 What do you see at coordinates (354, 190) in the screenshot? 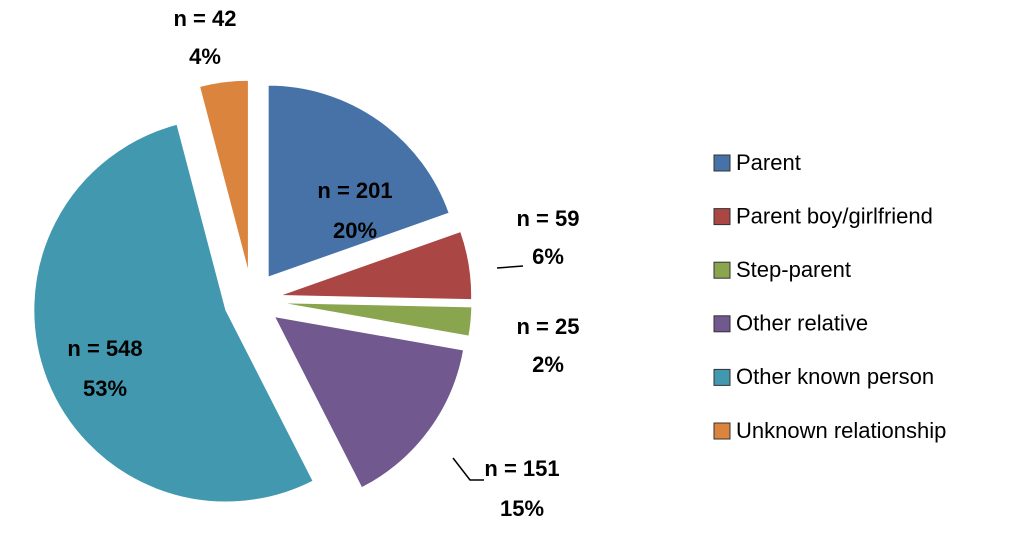
I see `data-label: n = 201` at bounding box center [354, 190].